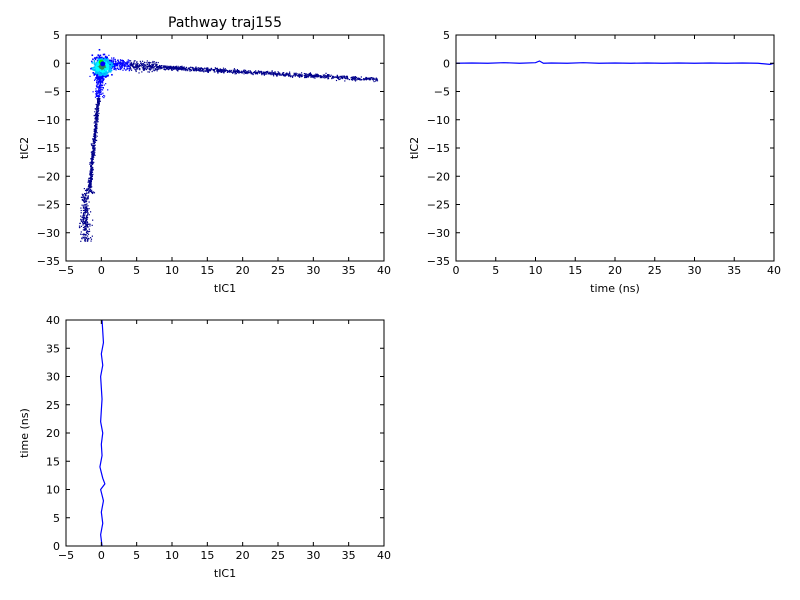  What do you see at coordinates (24, 433) in the screenshot?
I see `y-axis-label: time (ns)` at bounding box center [24, 433].